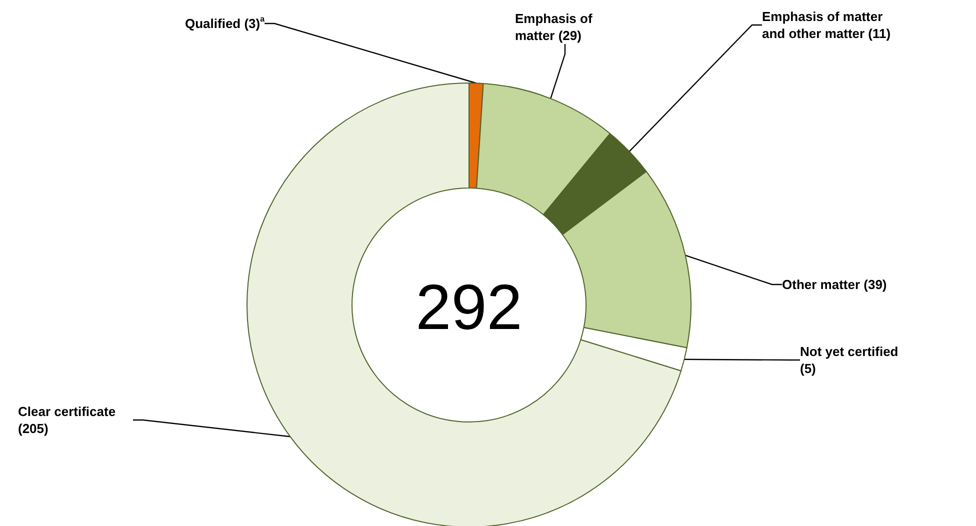 The image size is (976, 526). Describe the element at coordinates (469, 307) in the screenshot. I see `text: 292` at that location.